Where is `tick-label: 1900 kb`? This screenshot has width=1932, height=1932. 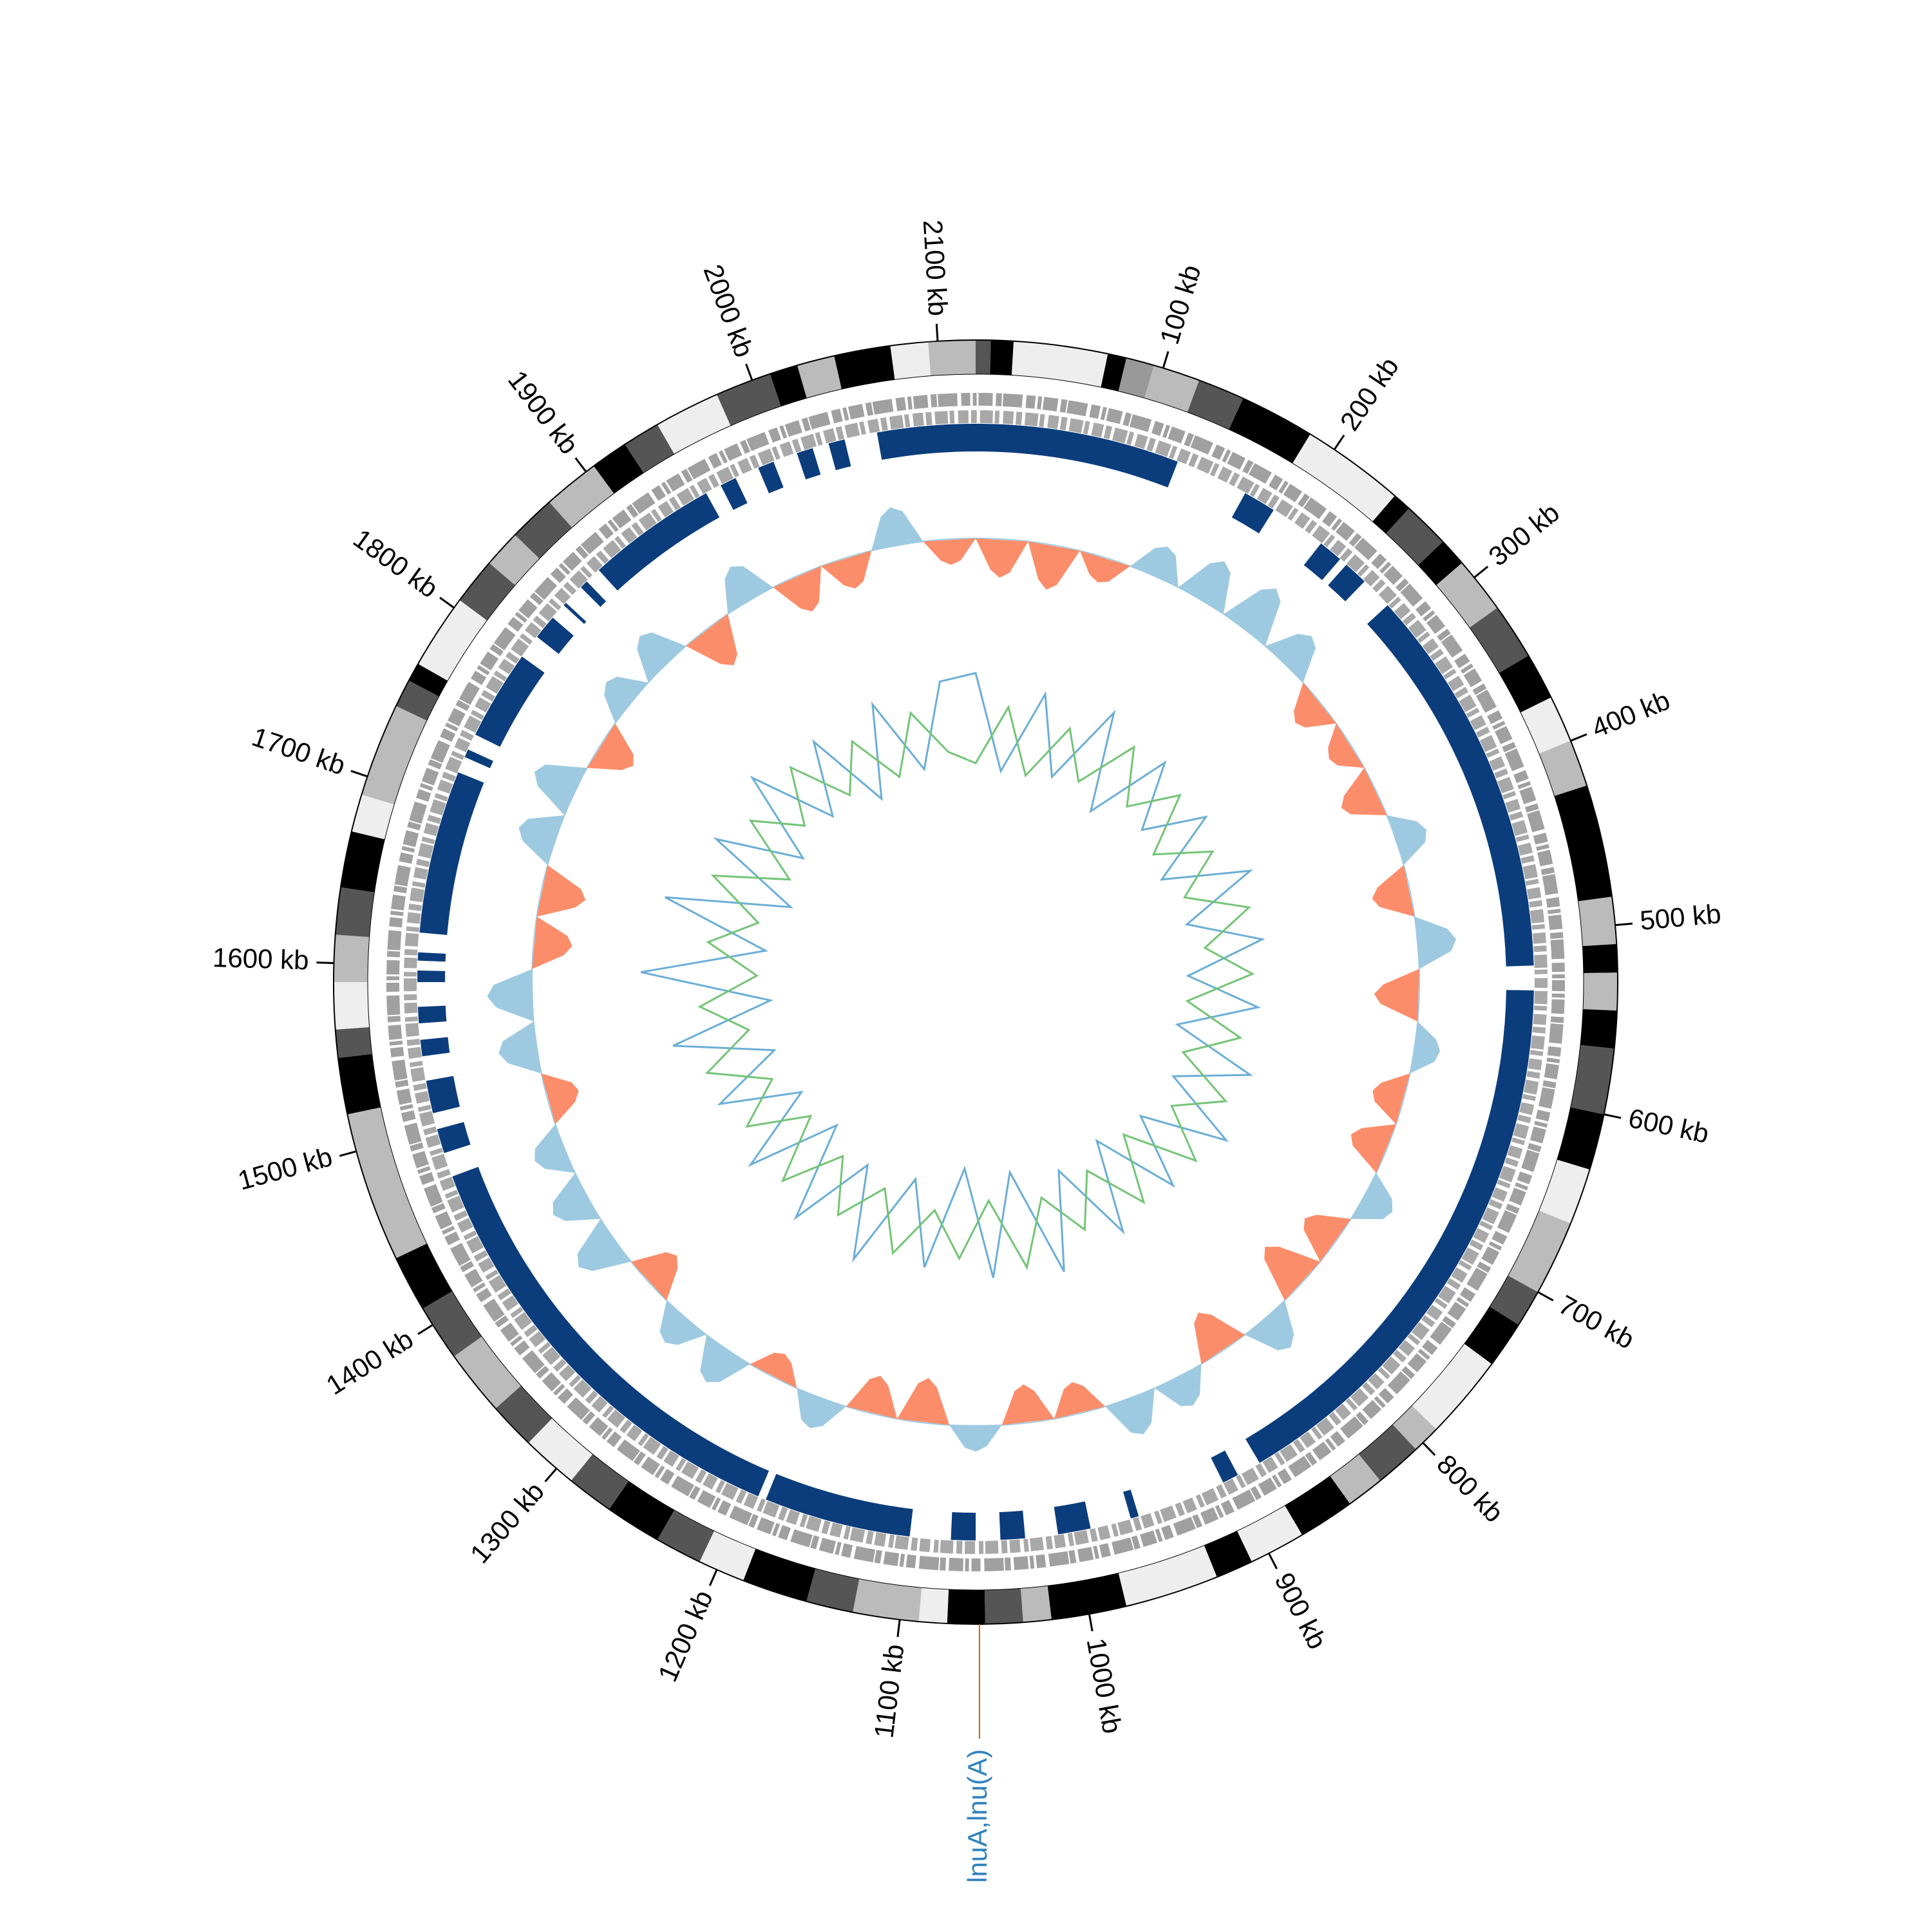 tick-label: 1900 kb is located at coordinates (543, 412).